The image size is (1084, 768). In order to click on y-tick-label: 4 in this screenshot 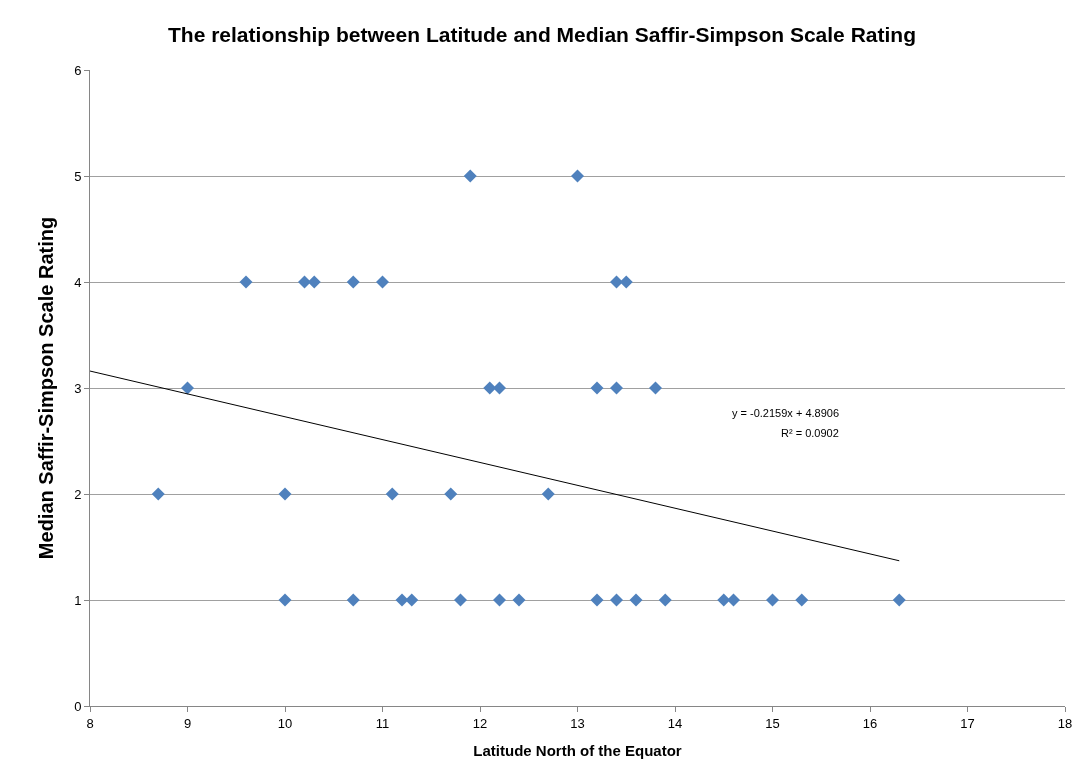, I will do `click(78, 282)`.